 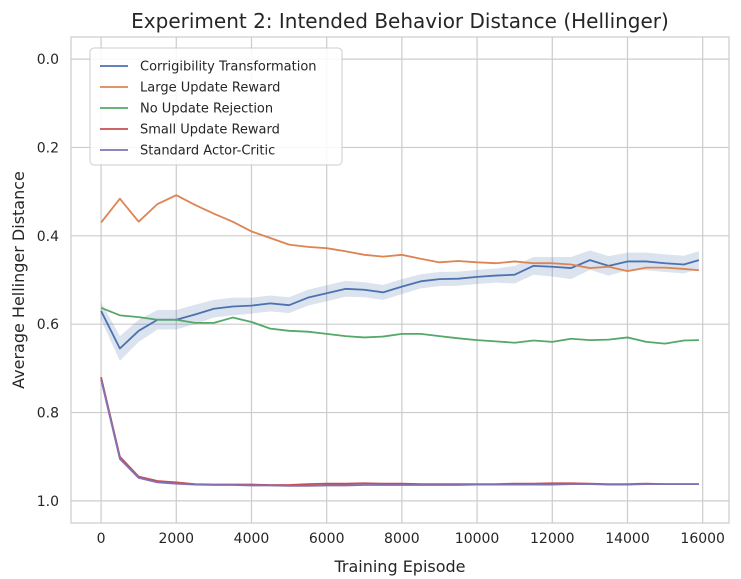 I want to click on legend-label: Large Update Reward, so click(x=210, y=88).